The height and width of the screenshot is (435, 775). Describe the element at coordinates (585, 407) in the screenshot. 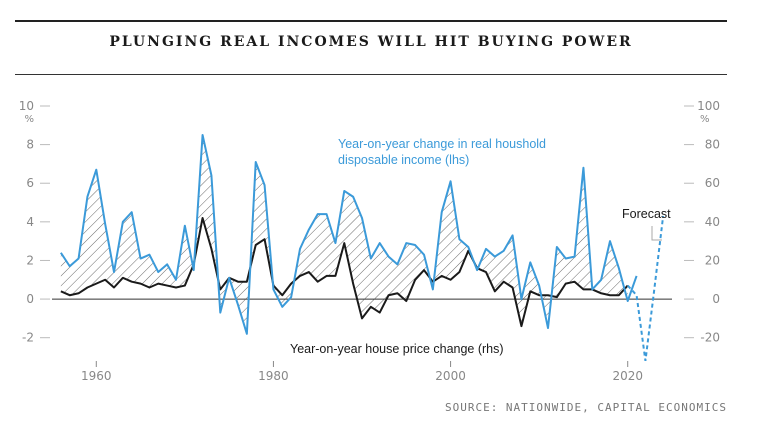

I see `source-note: SOURCE: NATIONWIDE, CAPITAL ECONOMICS` at that location.